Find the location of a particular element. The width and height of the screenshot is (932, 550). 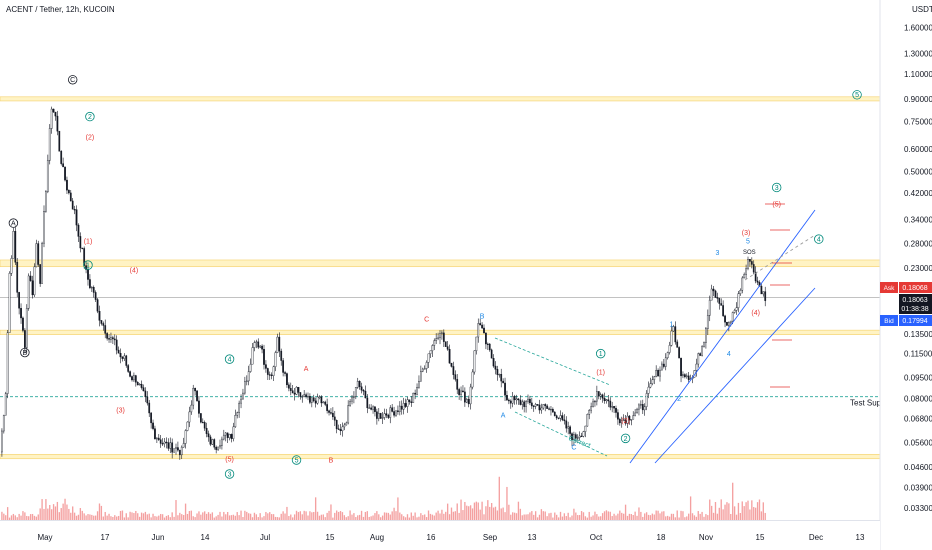

wave-label-A: A is located at coordinates (503, 415).